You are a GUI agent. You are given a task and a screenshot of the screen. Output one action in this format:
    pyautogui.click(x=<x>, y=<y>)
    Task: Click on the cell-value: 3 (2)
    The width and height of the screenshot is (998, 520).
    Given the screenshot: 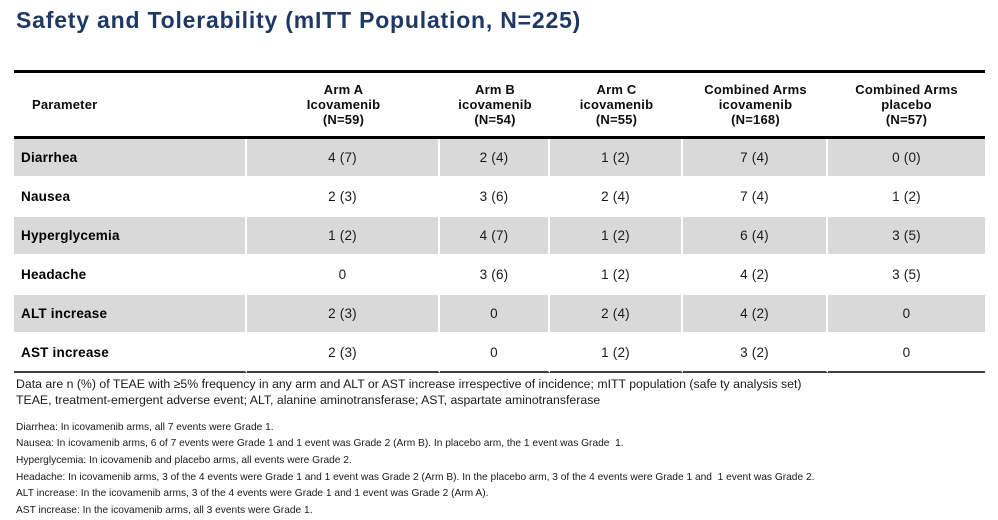 What is the action you would take?
    pyautogui.click(x=755, y=353)
    